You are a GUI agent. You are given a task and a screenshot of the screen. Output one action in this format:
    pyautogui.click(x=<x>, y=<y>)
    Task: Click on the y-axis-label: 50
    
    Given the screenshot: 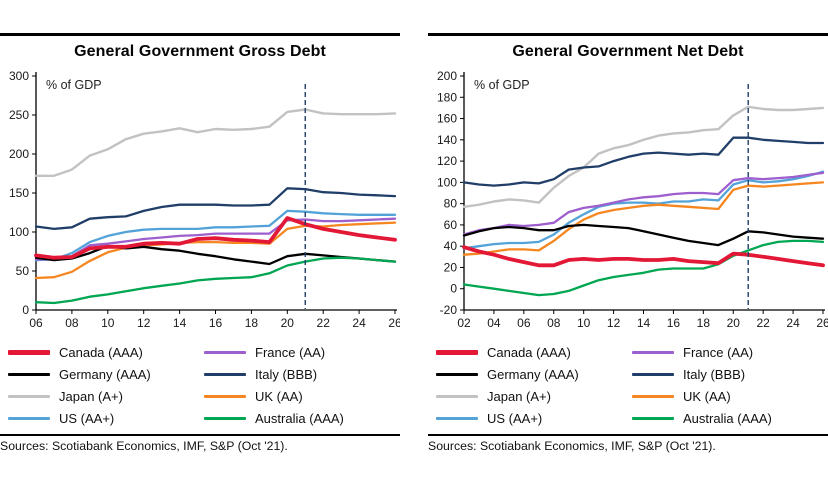 What is the action you would take?
    pyautogui.click(x=23, y=271)
    